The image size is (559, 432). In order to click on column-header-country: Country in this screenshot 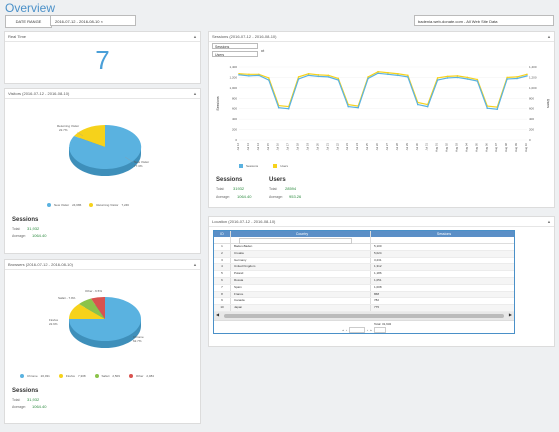, I will do `click(301, 234)`.